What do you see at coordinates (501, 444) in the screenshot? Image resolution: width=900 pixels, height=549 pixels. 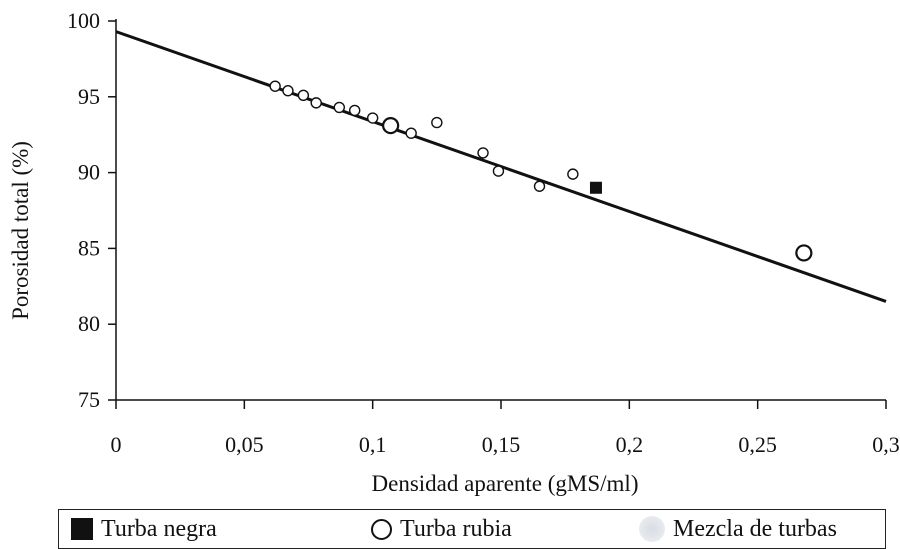 I see `x-tick-label: 0,15` at bounding box center [501, 444].